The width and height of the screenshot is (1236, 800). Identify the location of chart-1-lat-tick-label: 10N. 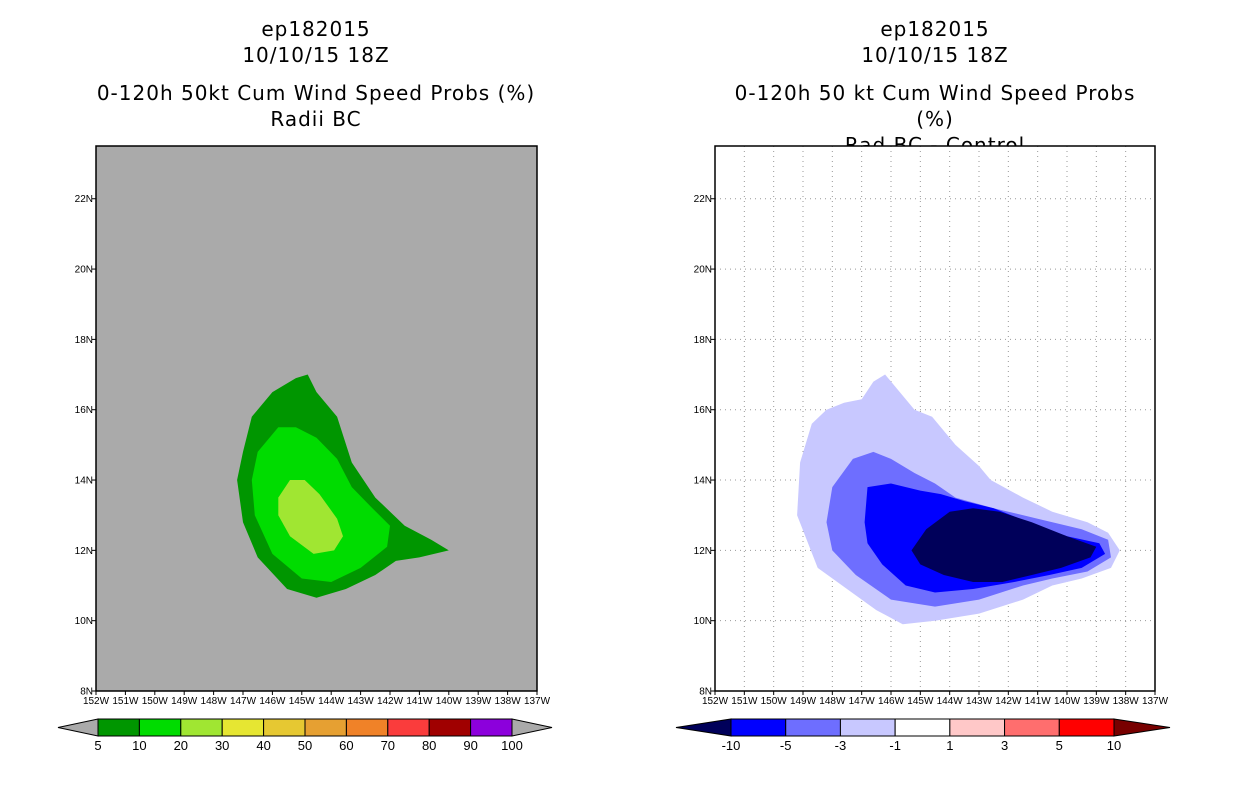
(84, 621).